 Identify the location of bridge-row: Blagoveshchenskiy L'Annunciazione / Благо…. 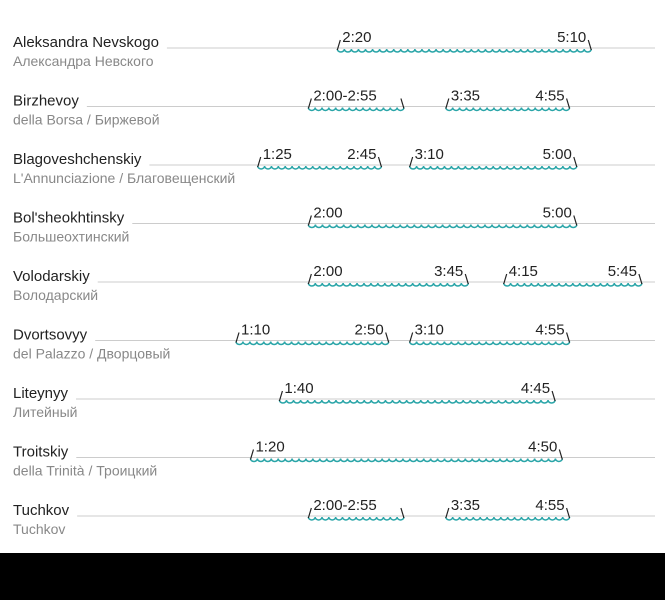
(334, 166).